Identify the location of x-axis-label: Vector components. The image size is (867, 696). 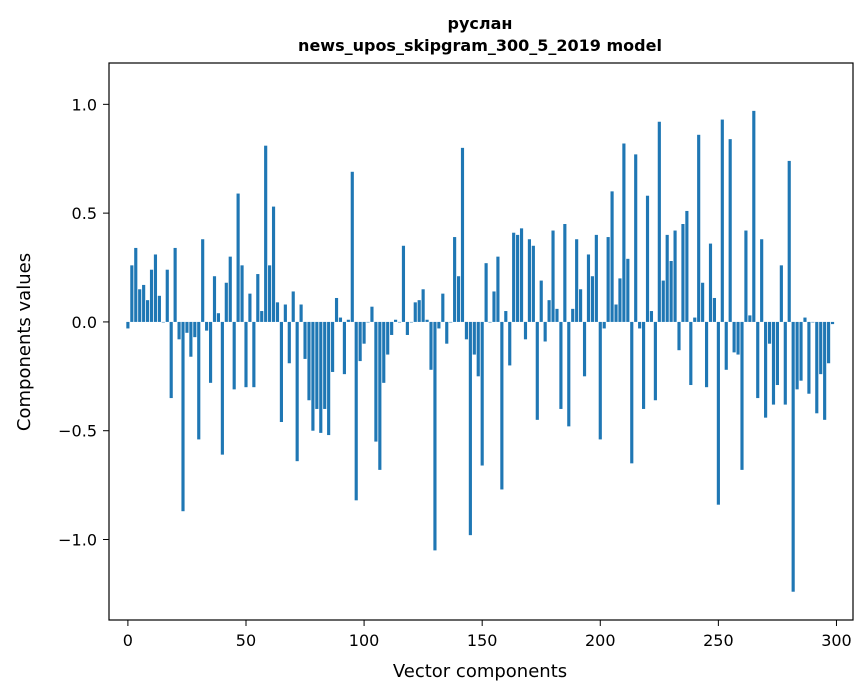
(480, 671).